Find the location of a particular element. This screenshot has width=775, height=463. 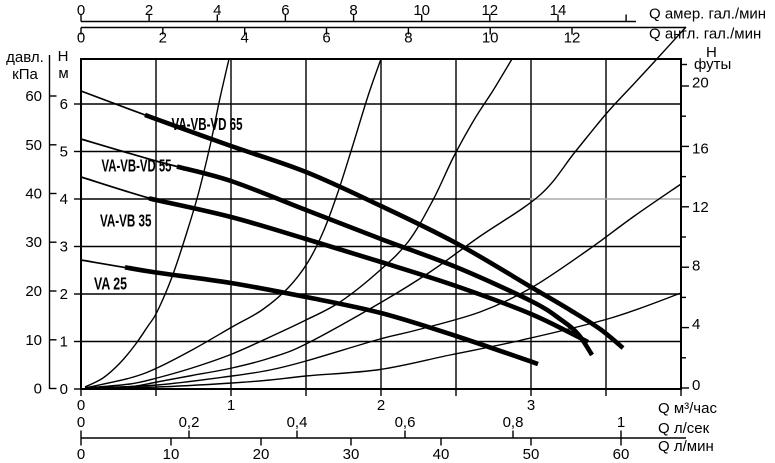

svg-text: VA-VB-VD 55 is located at coordinates (137, 166).